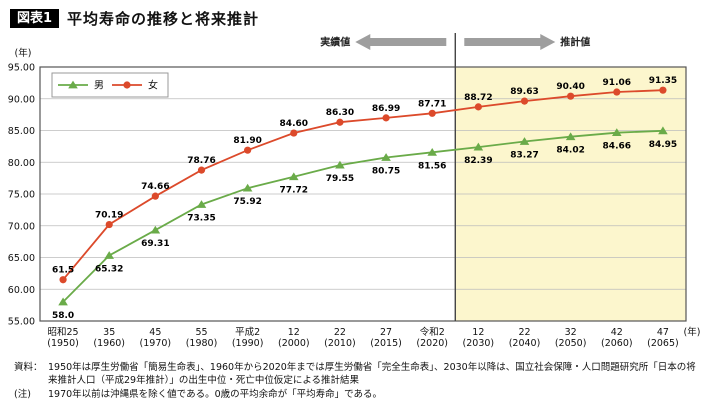 The width and height of the screenshot is (710, 415). What do you see at coordinates (247, 332) in the screenshot?
I see `x-axis-label-era: 平成2` at bounding box center [247, 332].